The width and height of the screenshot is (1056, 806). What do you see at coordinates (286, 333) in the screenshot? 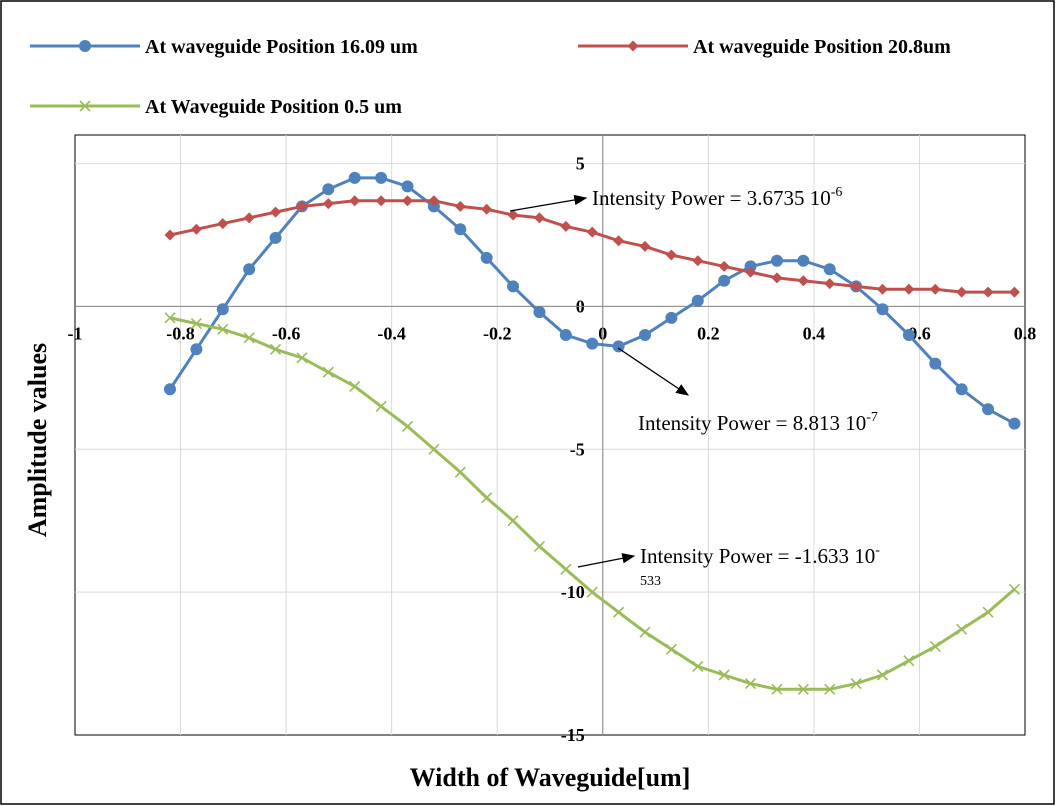
I see `x-tick-label: -0.6` at bounding box center [286, 333].